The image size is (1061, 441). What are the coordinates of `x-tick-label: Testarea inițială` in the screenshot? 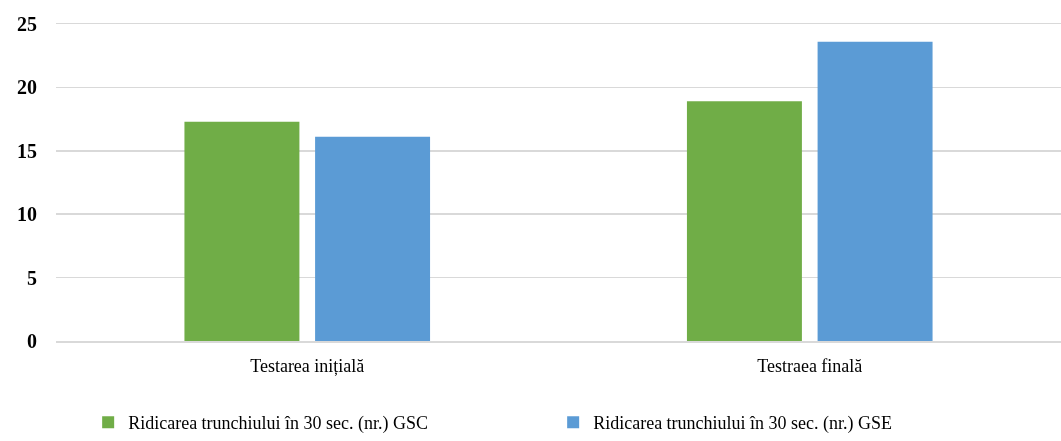 It's located at (307, 366).